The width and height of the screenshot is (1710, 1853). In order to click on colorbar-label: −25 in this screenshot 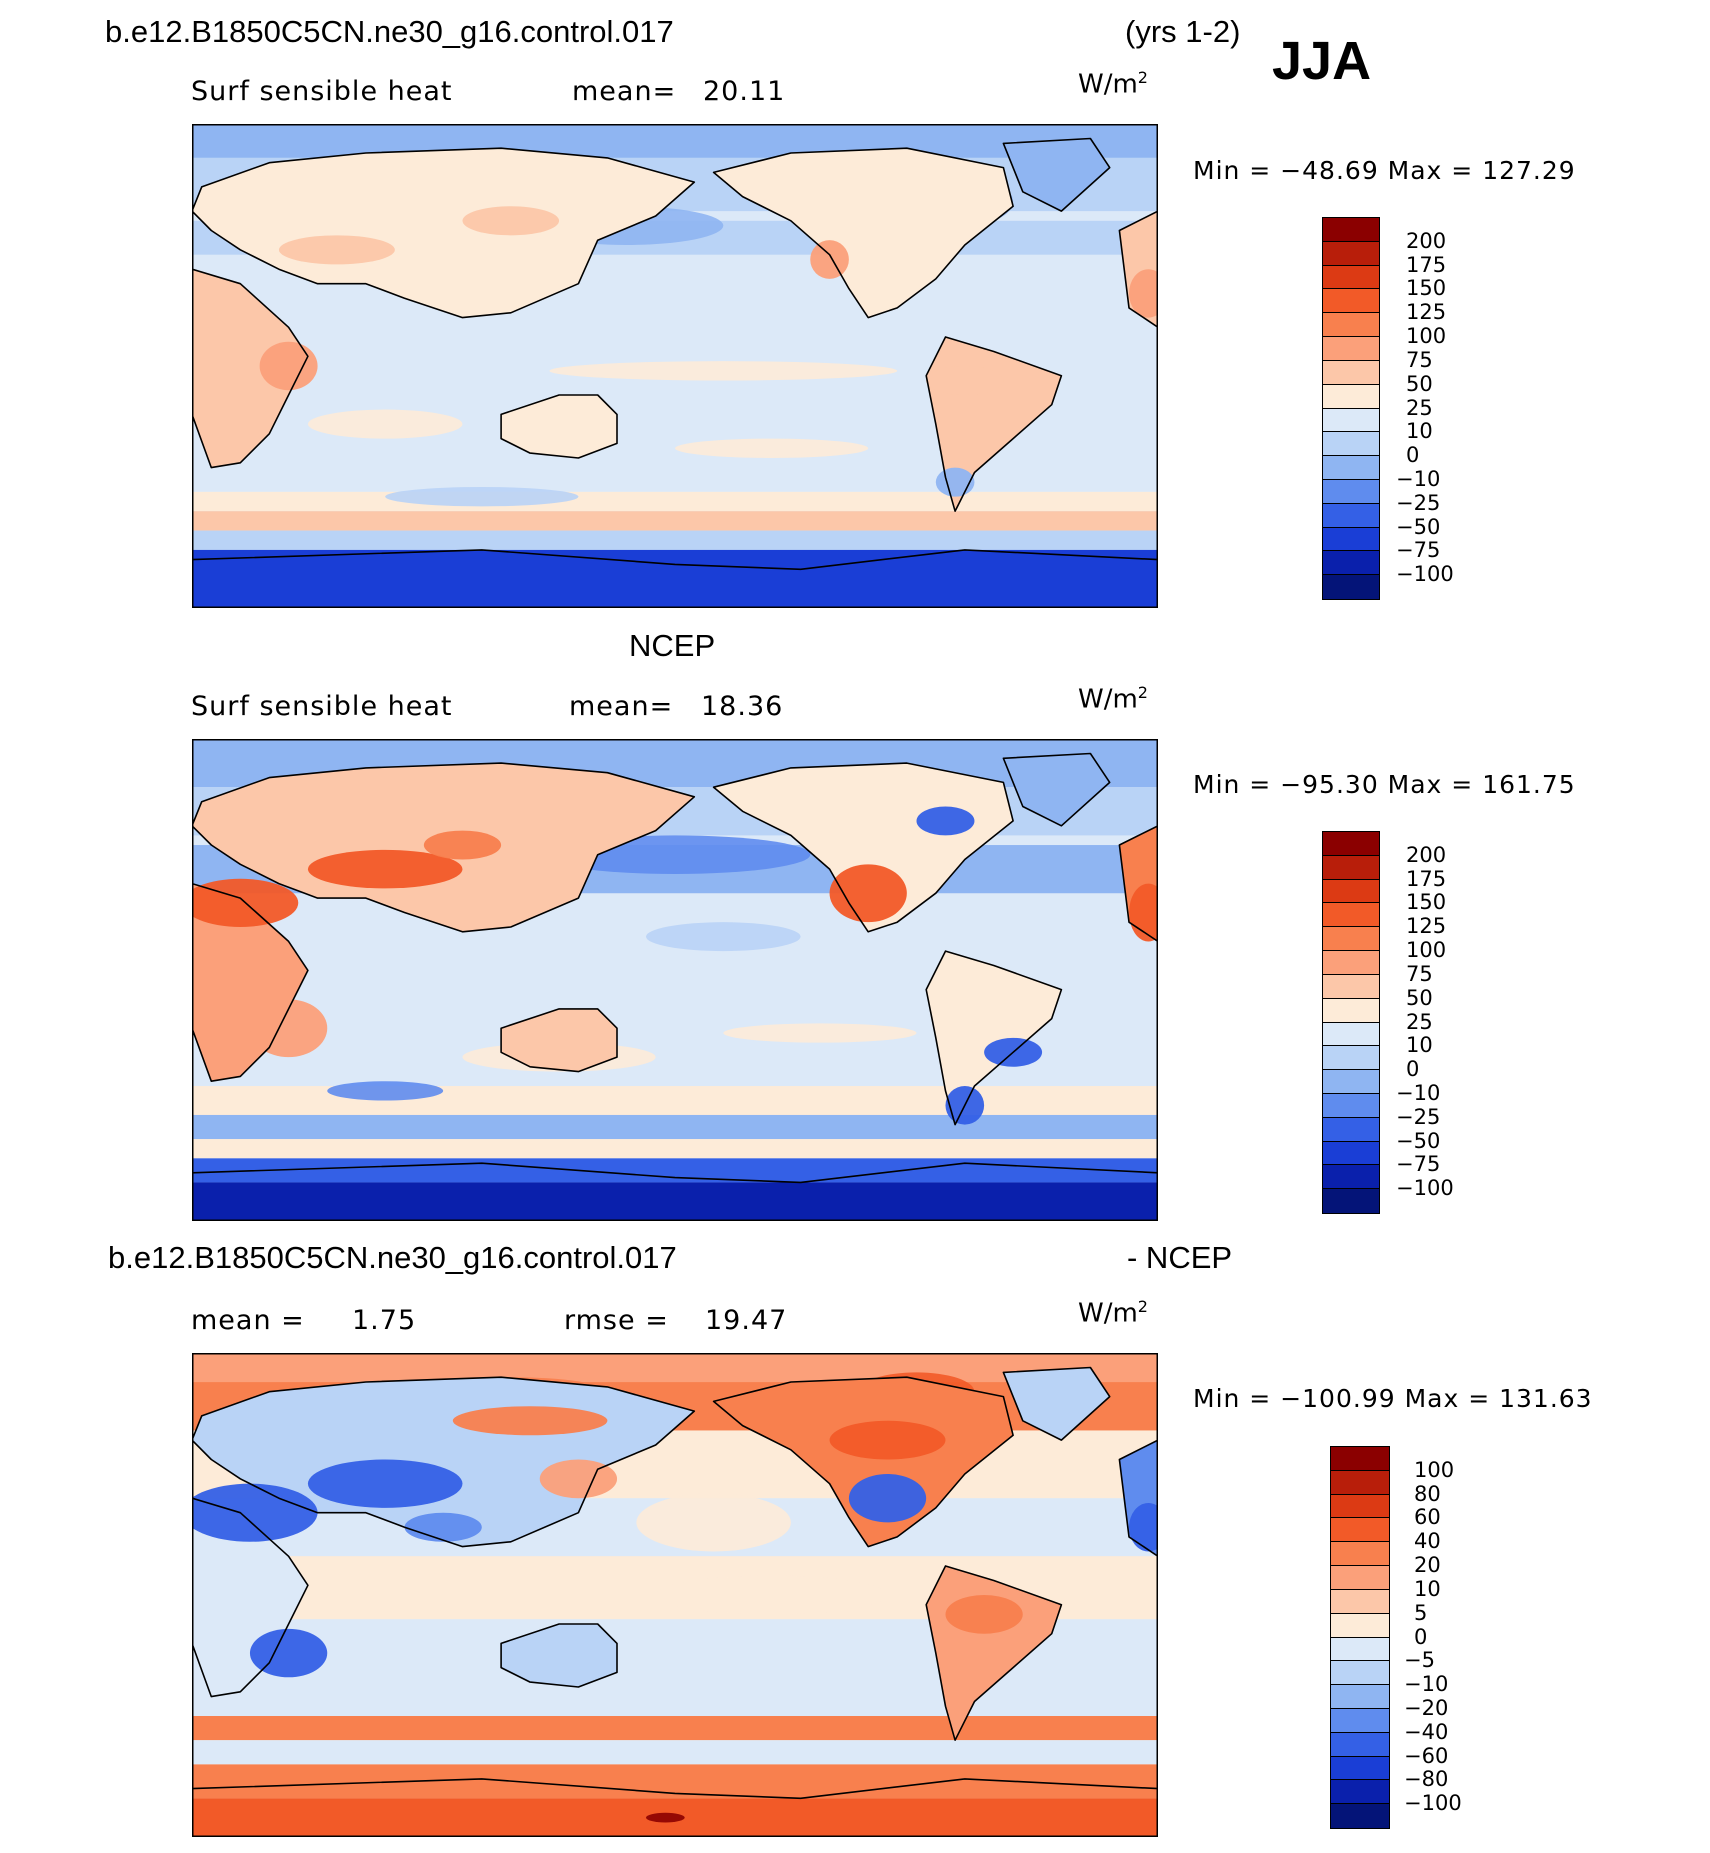, I will do `click(1418, 502)`.